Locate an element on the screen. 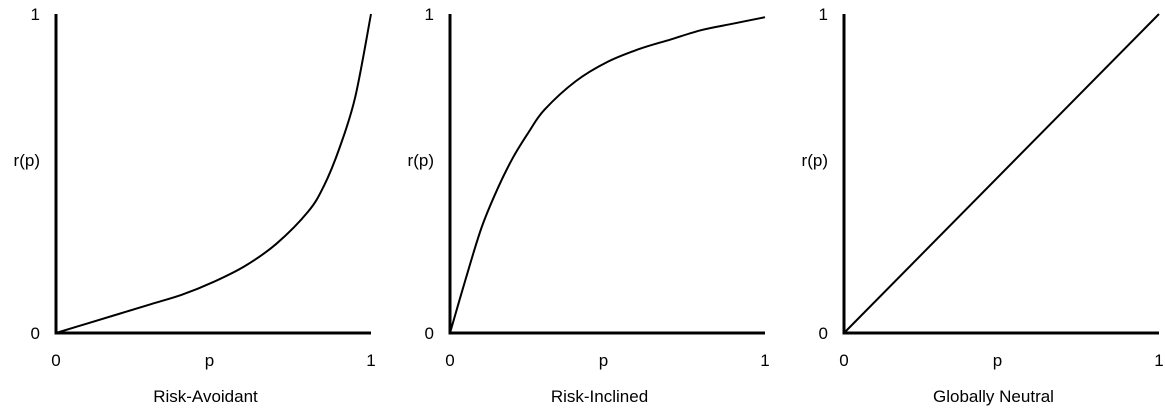 The image size is (1165, 413). chart-title: Risk-Avoidant is located at coordinates (205, 396).